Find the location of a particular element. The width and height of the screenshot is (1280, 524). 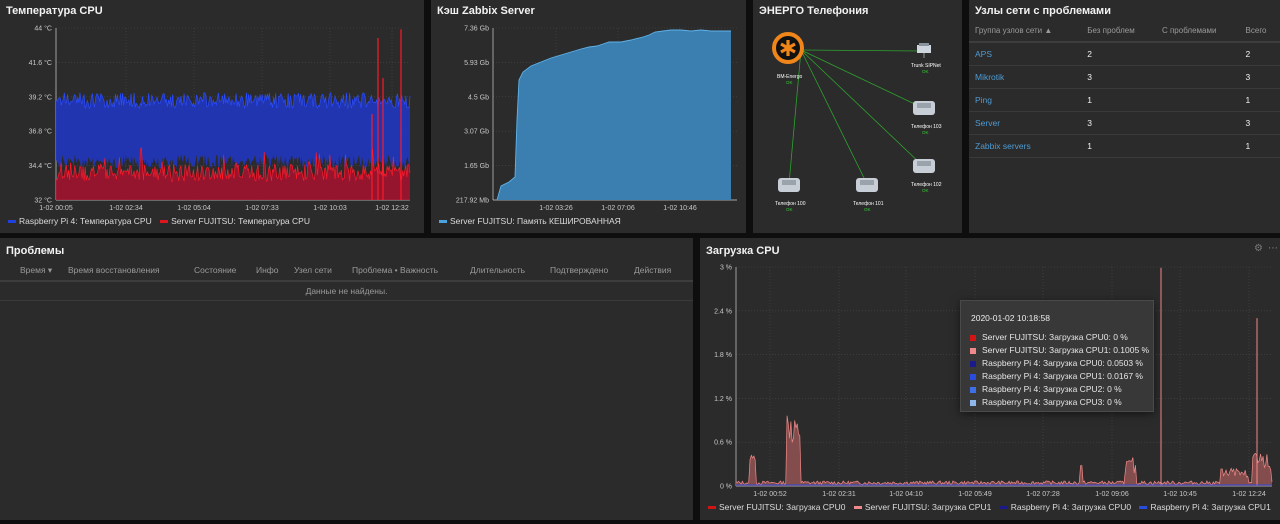

node-label-phone-102: Телефон 102 is located at coordinates (926, 185).